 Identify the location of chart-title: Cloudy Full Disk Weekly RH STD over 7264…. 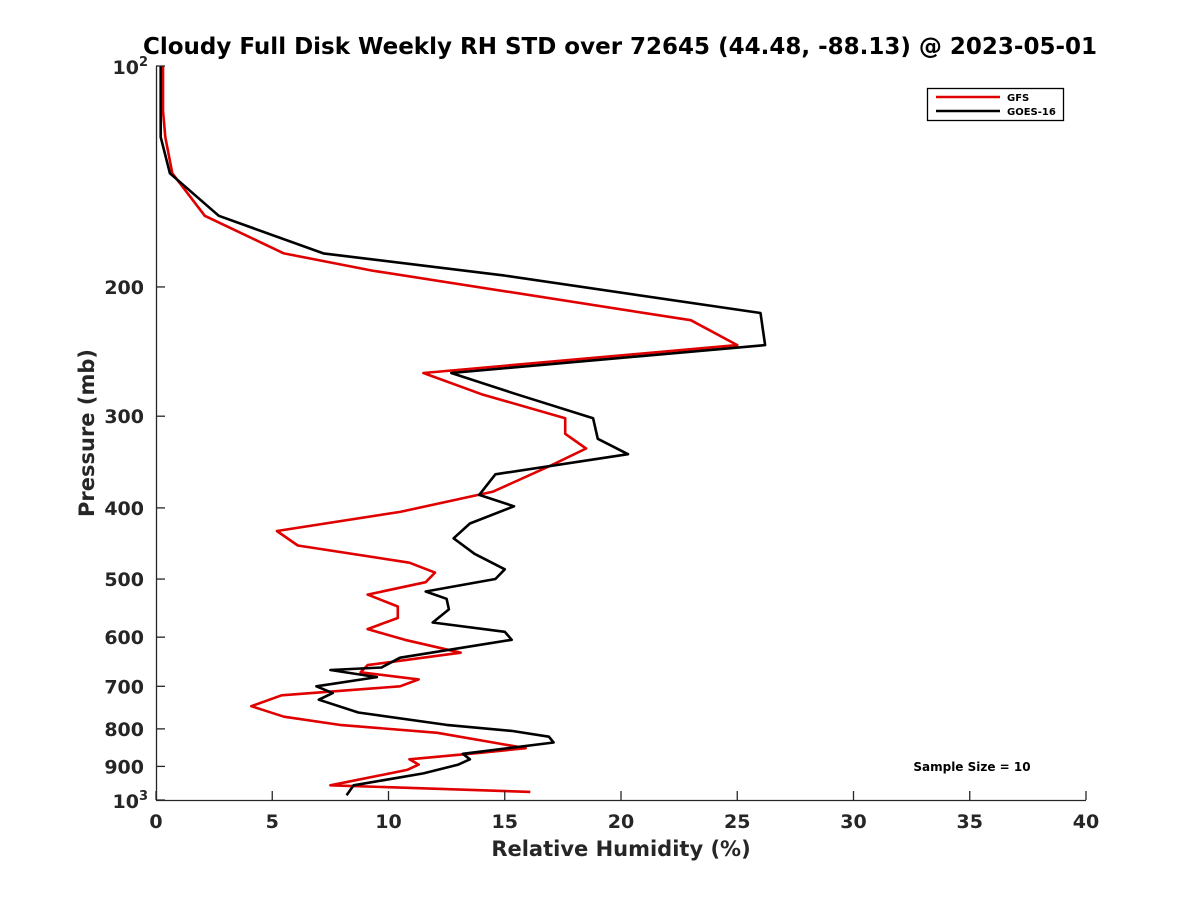
(620, 47).